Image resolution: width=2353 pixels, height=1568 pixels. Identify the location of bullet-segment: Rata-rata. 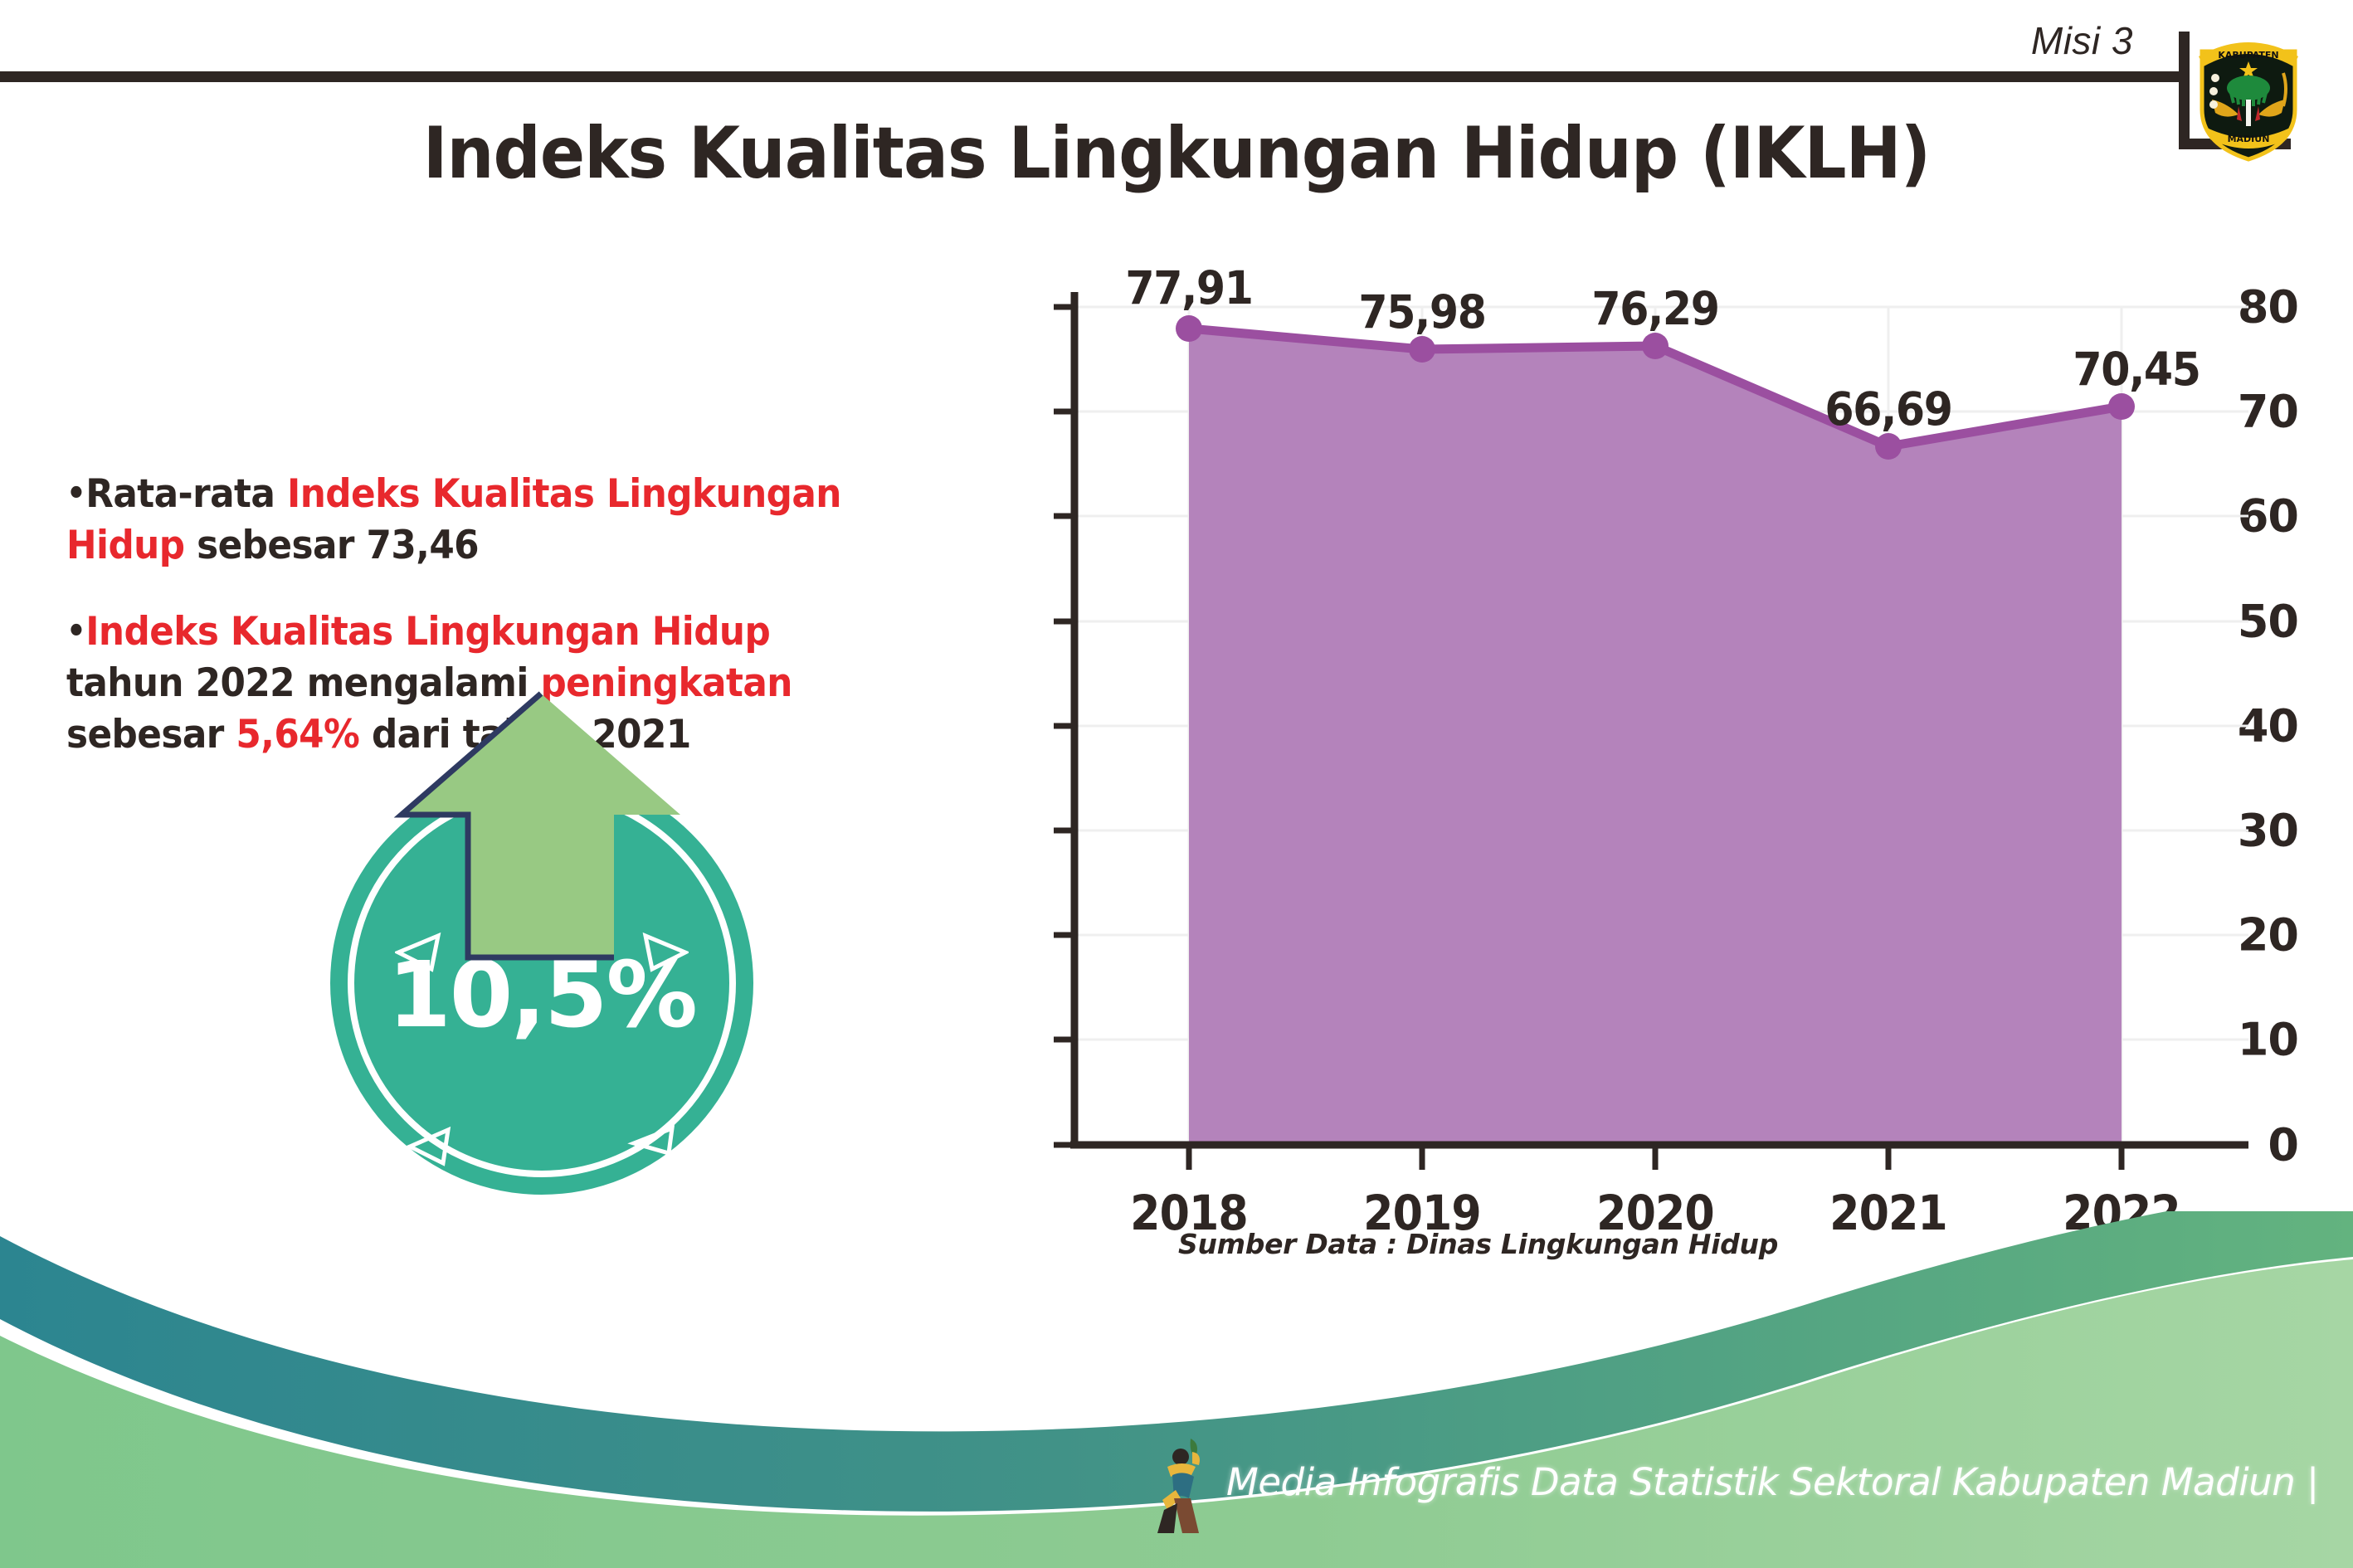
(186, 494).